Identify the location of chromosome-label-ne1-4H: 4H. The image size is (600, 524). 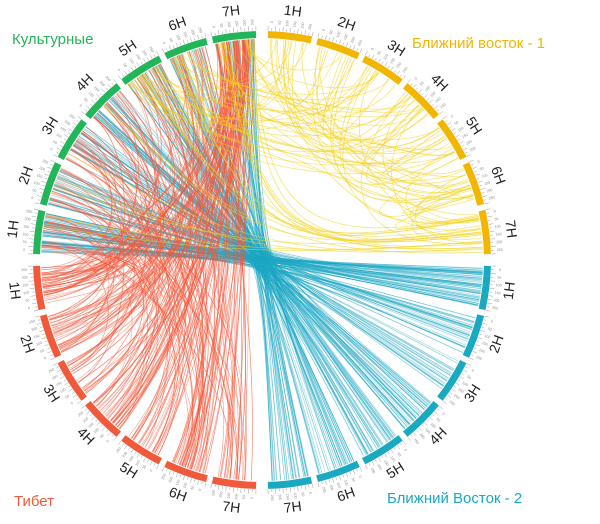
(440, 82).